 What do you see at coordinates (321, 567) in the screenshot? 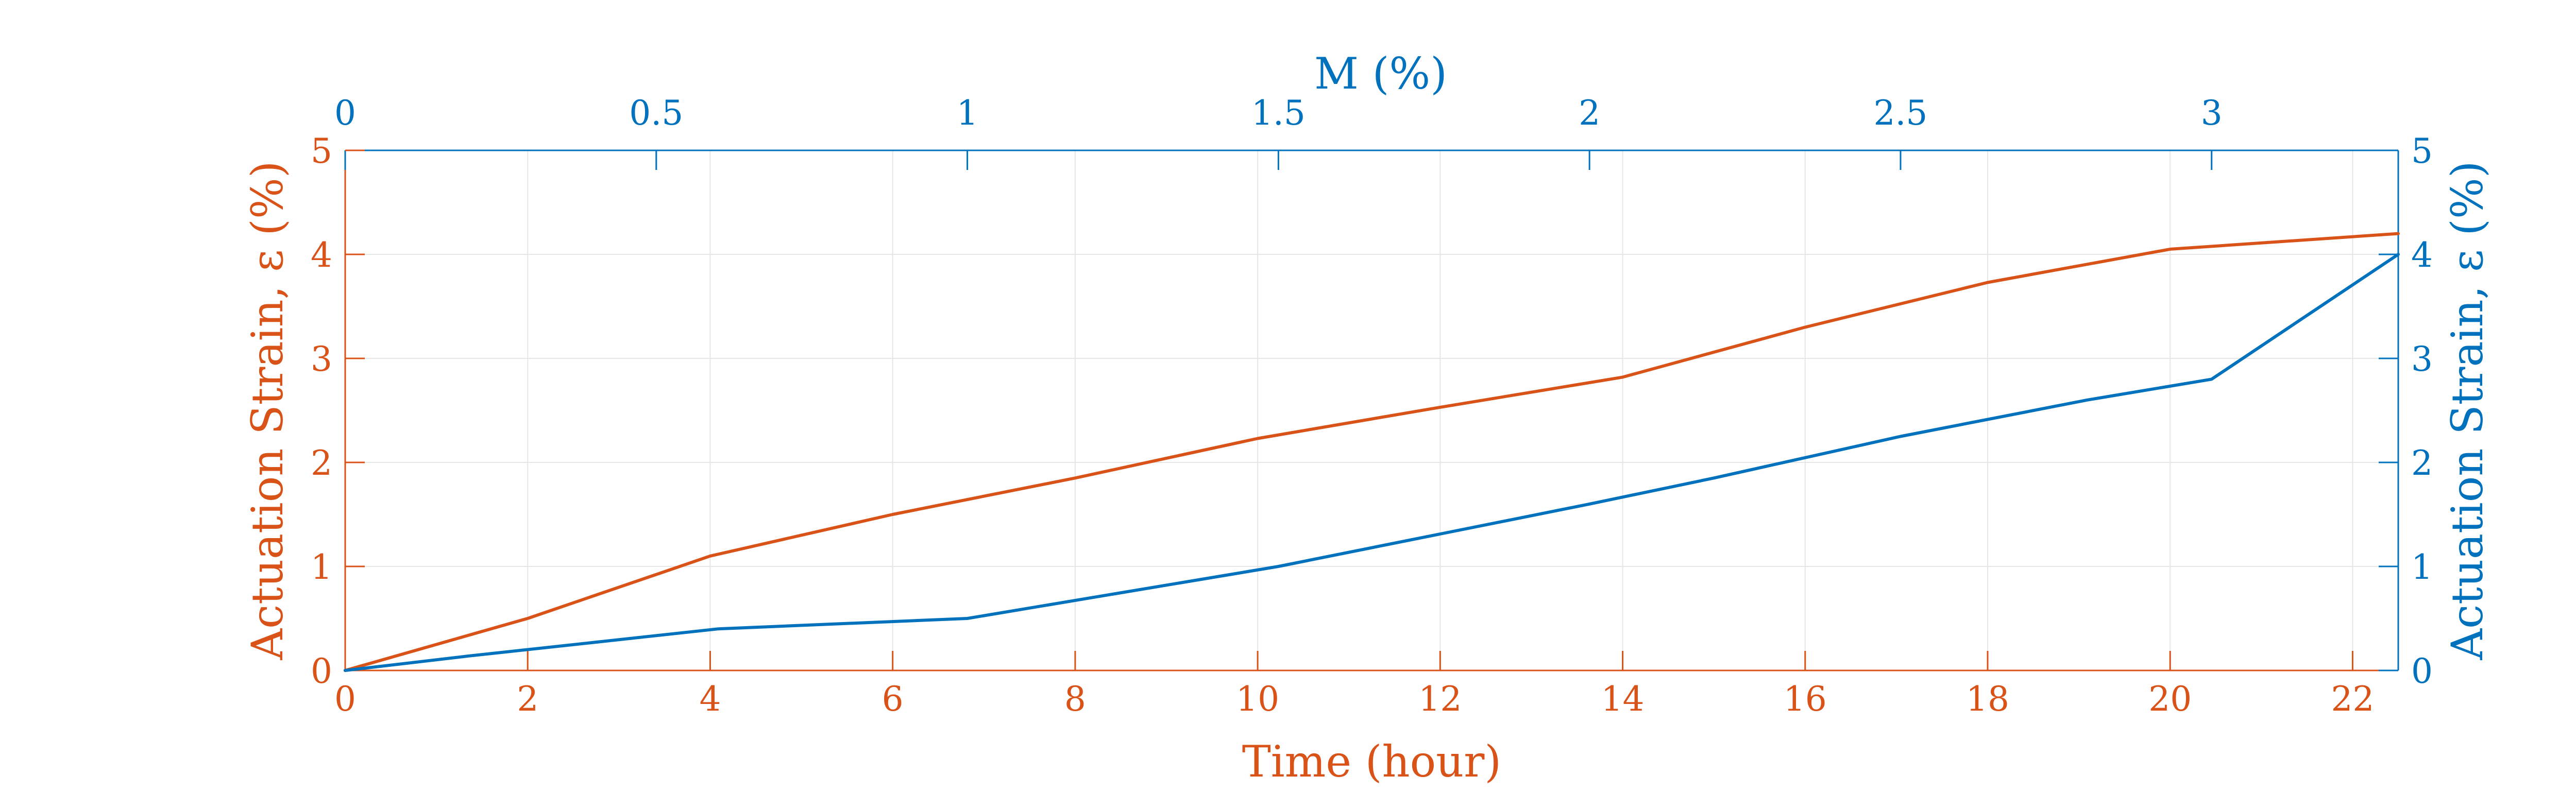
I see `y-left-tick-label: 1` at bounding box center [321, 567].